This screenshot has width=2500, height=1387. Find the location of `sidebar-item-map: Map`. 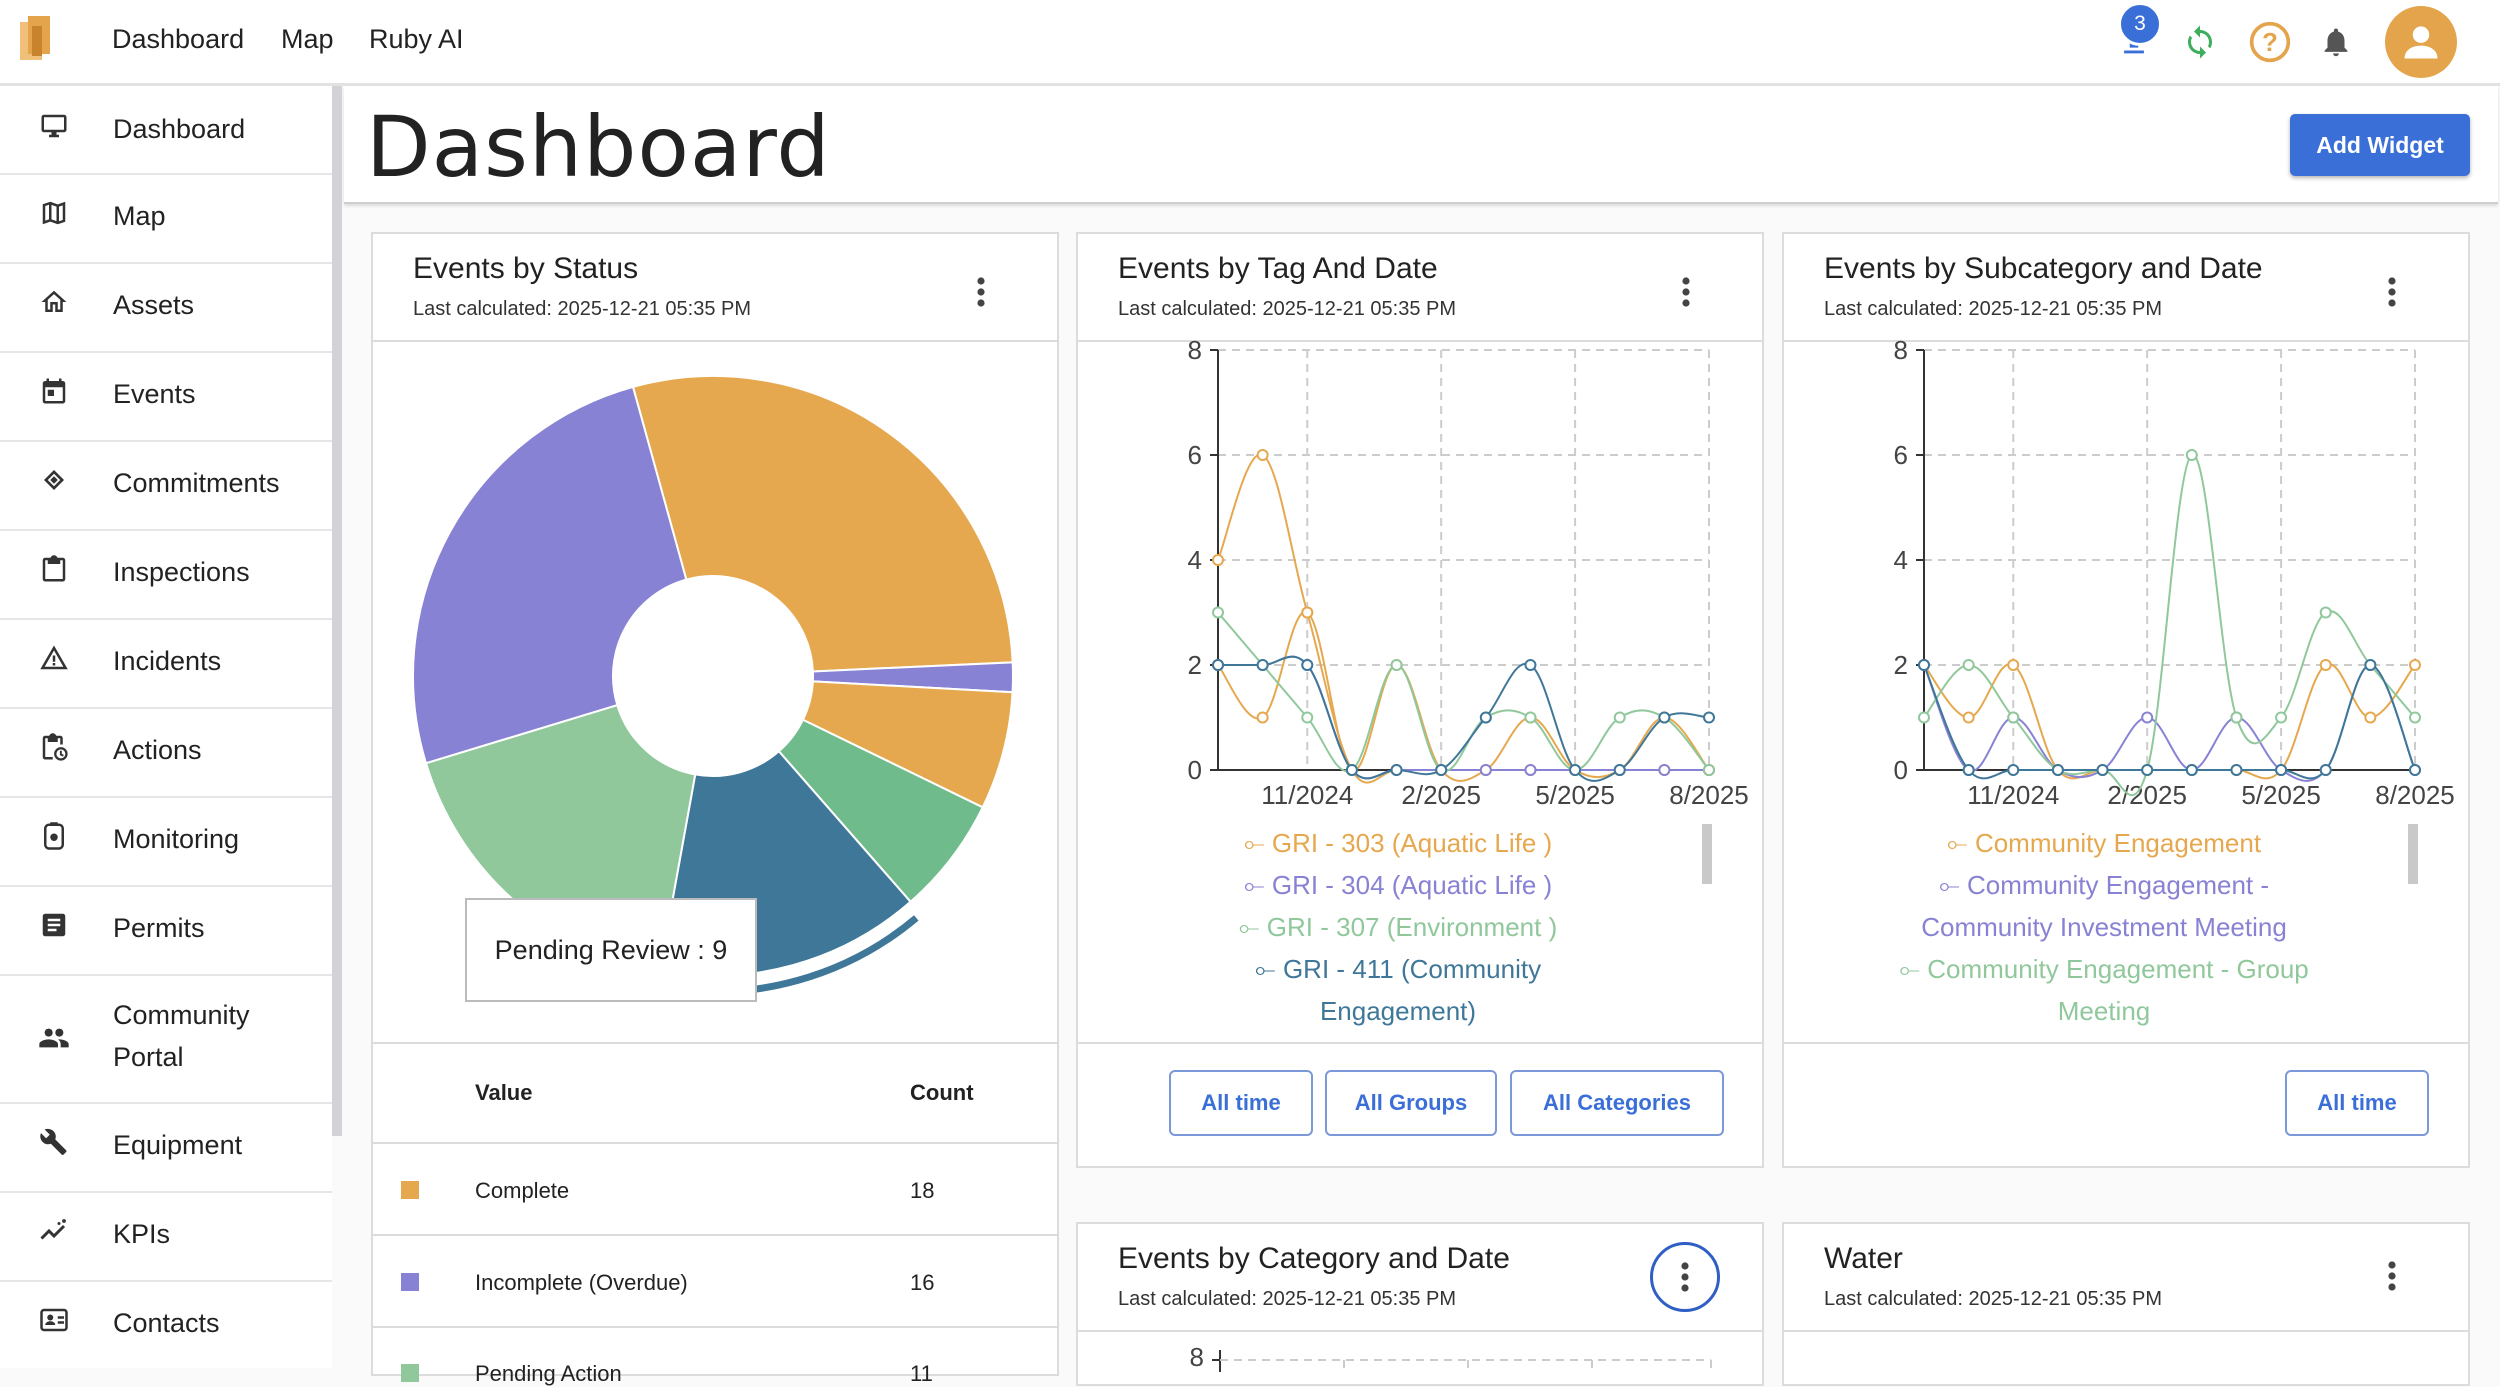

sidebar-item-map: Map is located at coordinates (166, 219).